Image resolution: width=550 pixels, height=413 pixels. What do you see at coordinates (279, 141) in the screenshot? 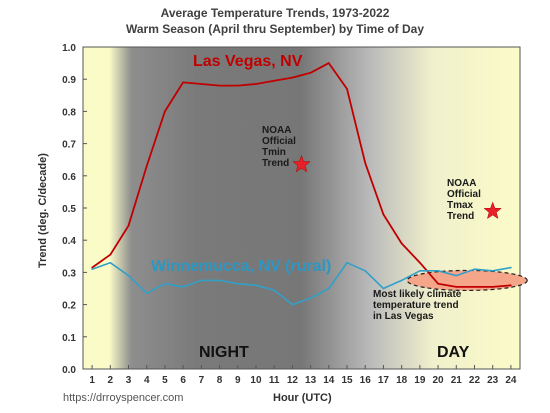
I see `tmin-annotation-line: Official` at bounding box center [279, 141].